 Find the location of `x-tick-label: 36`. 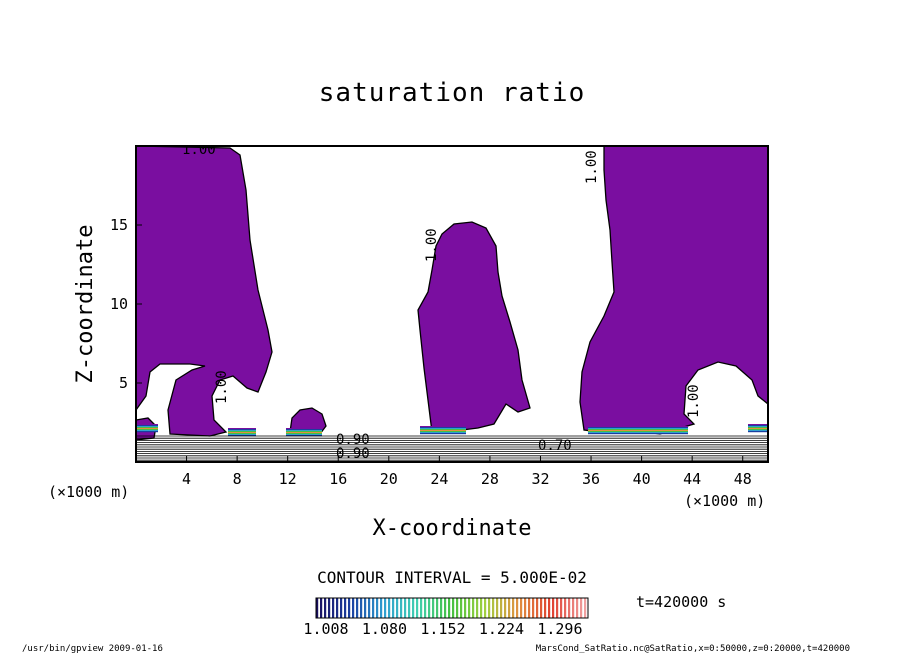

x-tick-label: 36 is located at coordinates (591, 479).